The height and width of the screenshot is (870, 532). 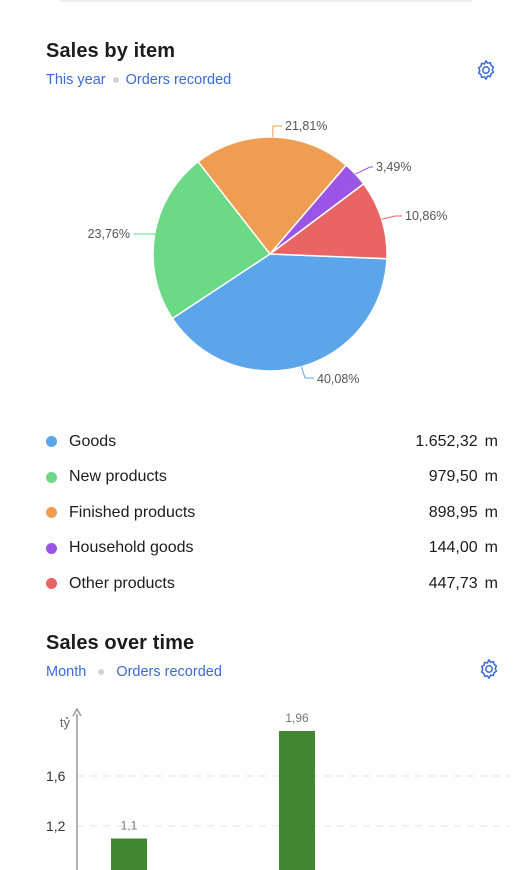 I want to click on bar-type-filter: Orders recorded, so click(x=169, y=672).